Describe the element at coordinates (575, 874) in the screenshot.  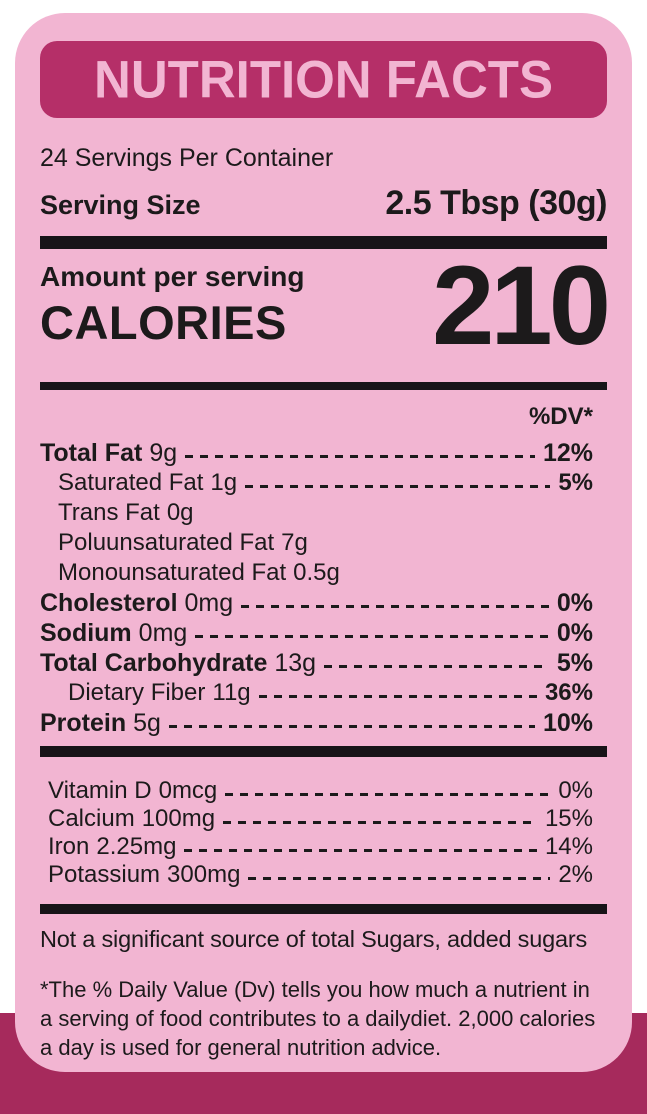
I see `nutrient-percent: 2%` at that location.